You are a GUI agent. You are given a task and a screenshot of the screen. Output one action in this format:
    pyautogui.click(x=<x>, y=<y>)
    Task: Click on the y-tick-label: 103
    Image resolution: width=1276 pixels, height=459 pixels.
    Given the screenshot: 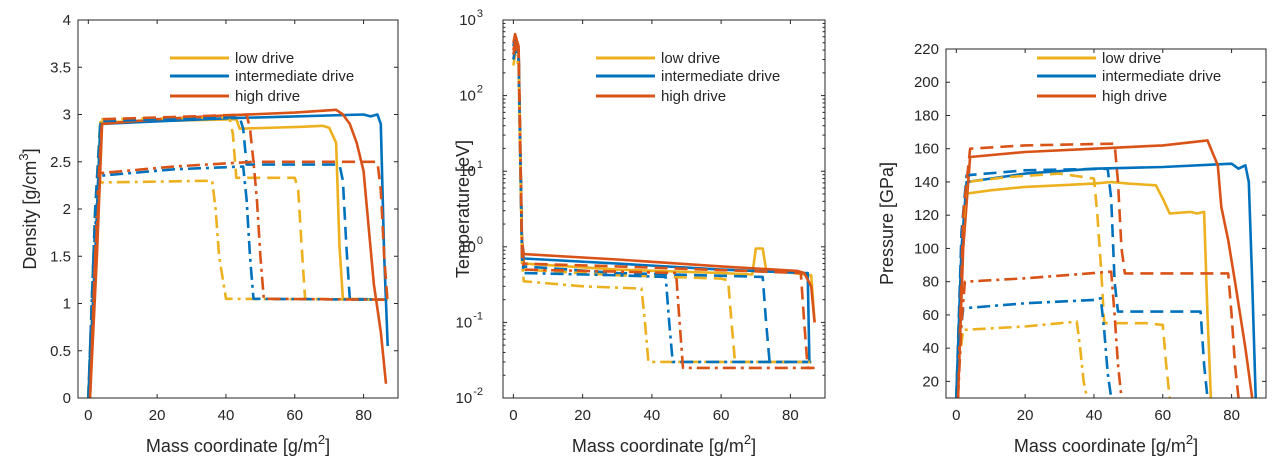 What is the action you would take?
    pyautogui.click(x=471, y=18)
    